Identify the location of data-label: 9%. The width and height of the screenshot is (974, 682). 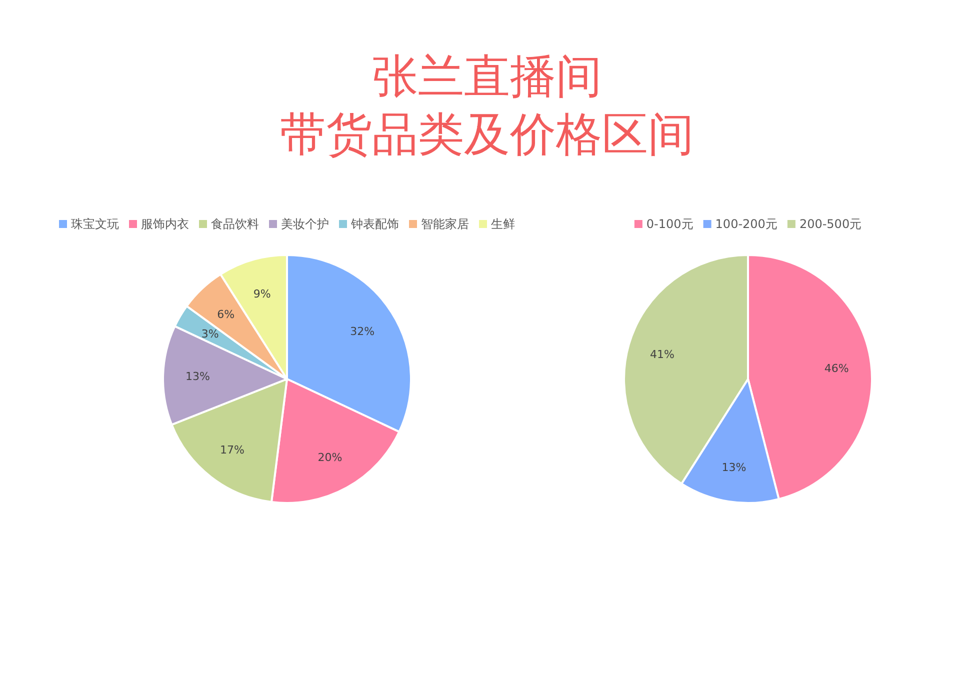
(262, 293).